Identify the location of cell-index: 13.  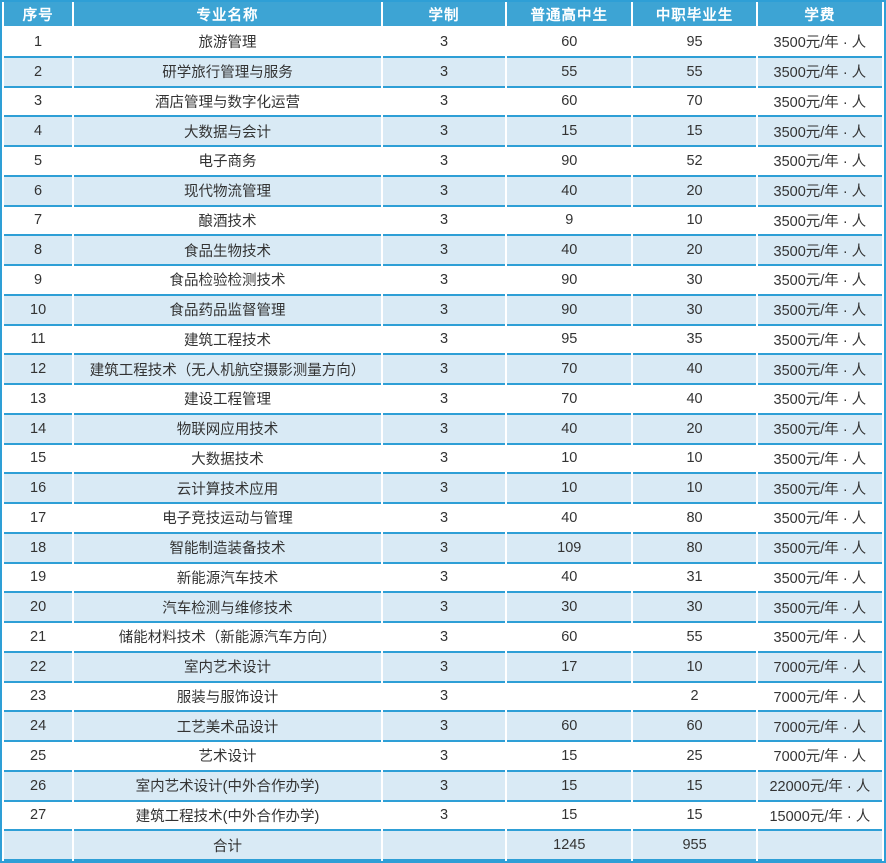
(38, 400).